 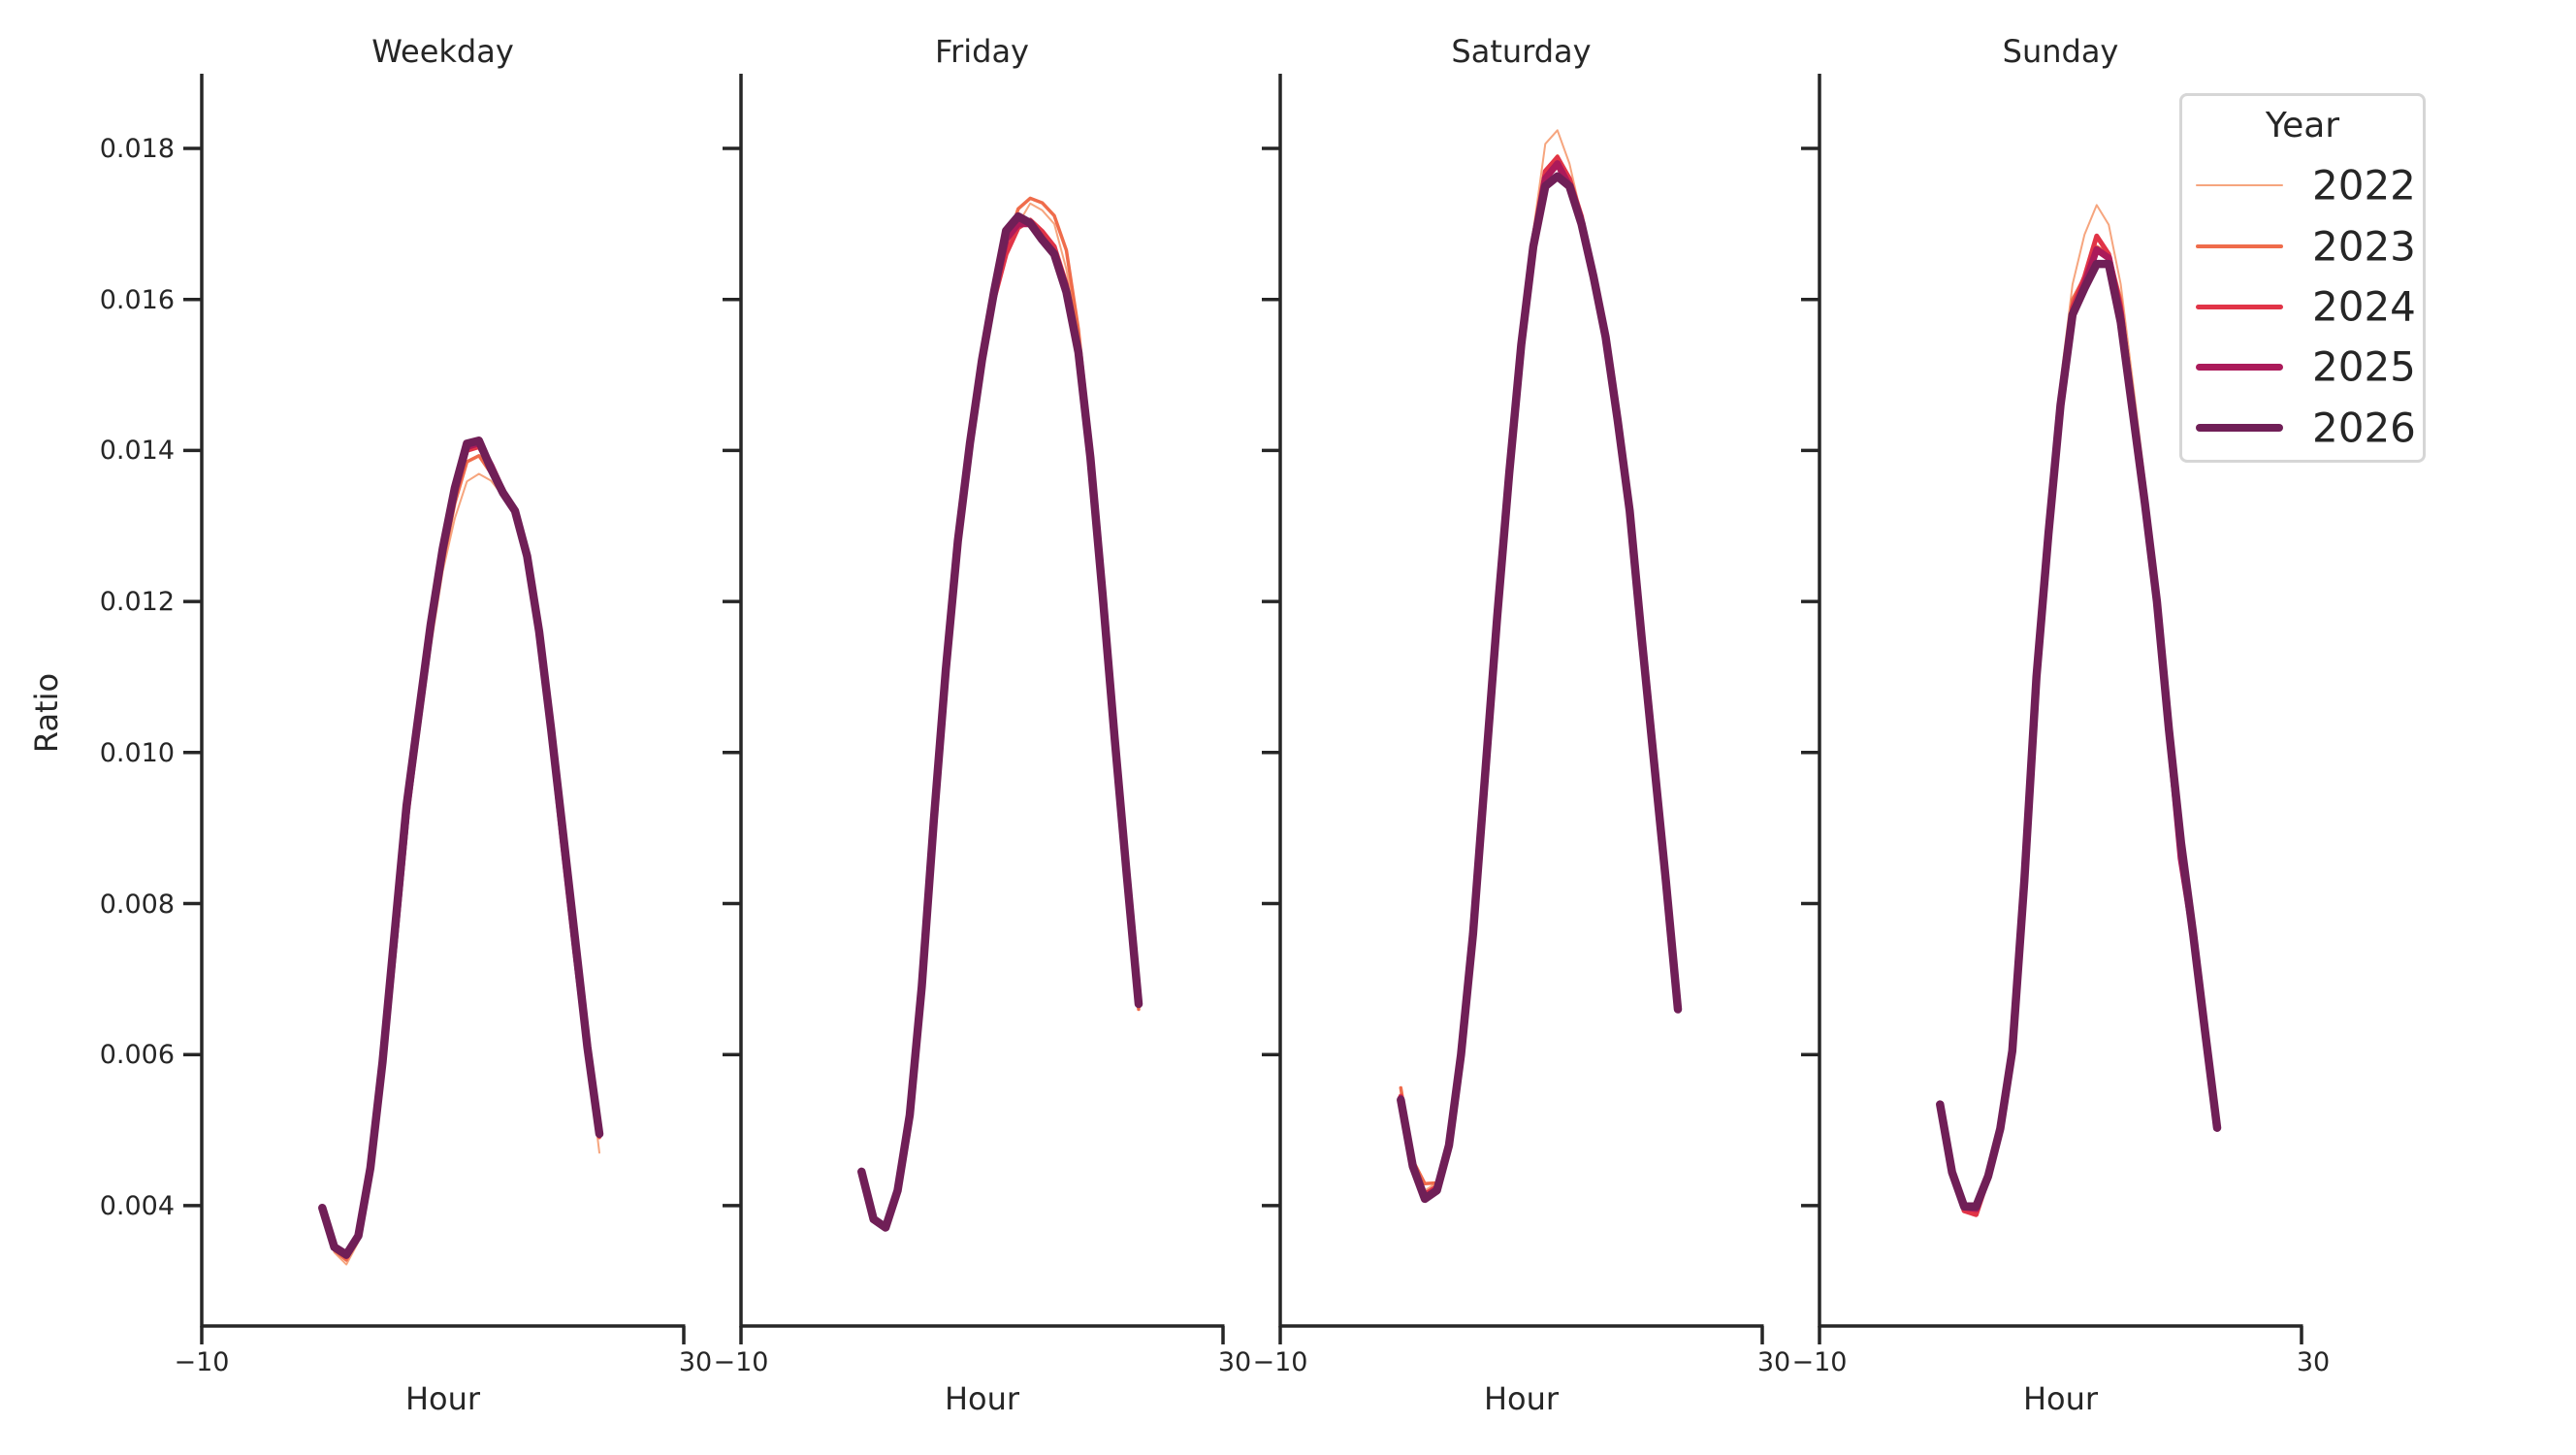 I want to click on ytick-label: 0.018, so click(x=137, y=149).